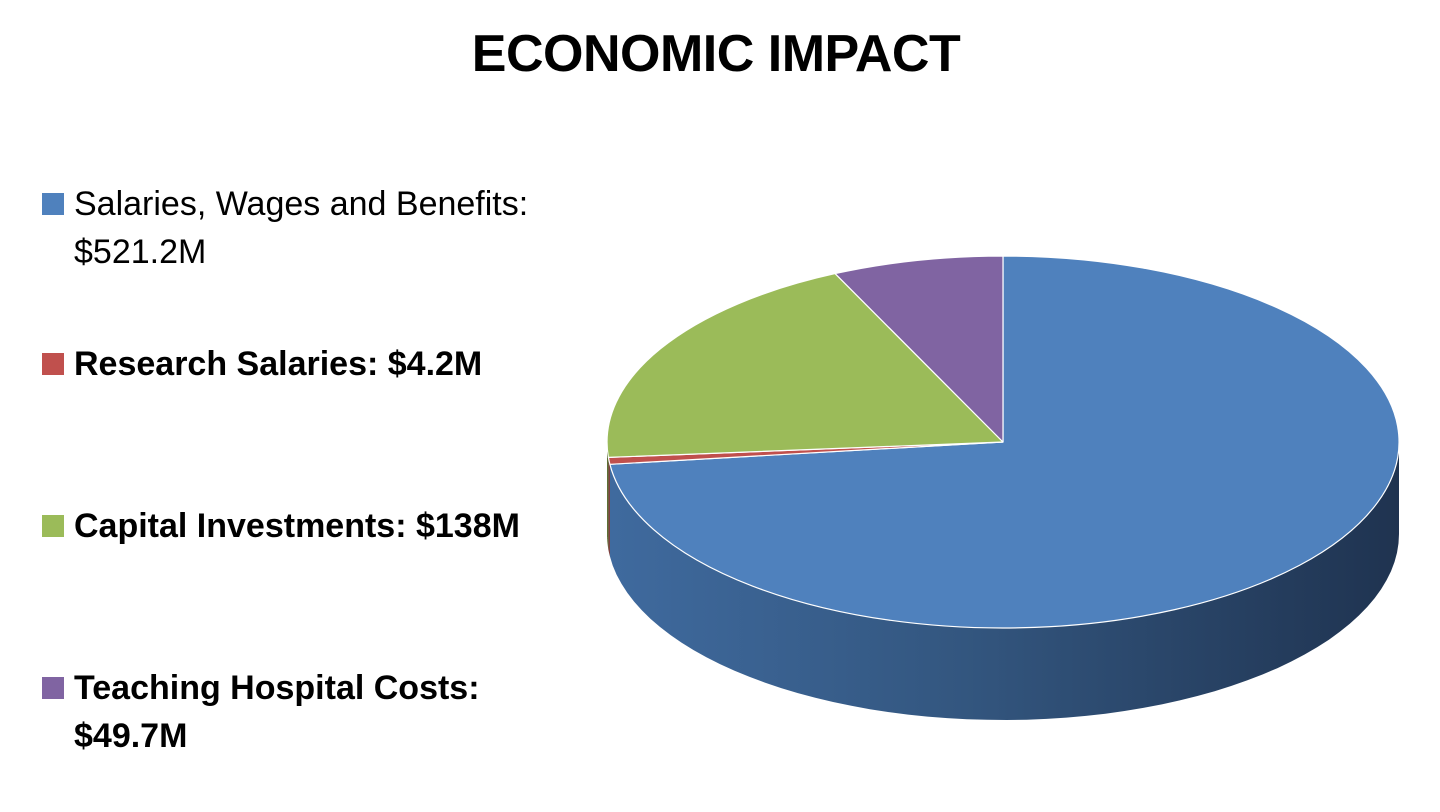 This screenshot has width=1440, height=812. What do you see at coordinates (277, 712) in the screenshot?
I see `legend-label-teaching-hospital: Teaching Hospital Costs: $49.7M` at bounding box center [277, 712].